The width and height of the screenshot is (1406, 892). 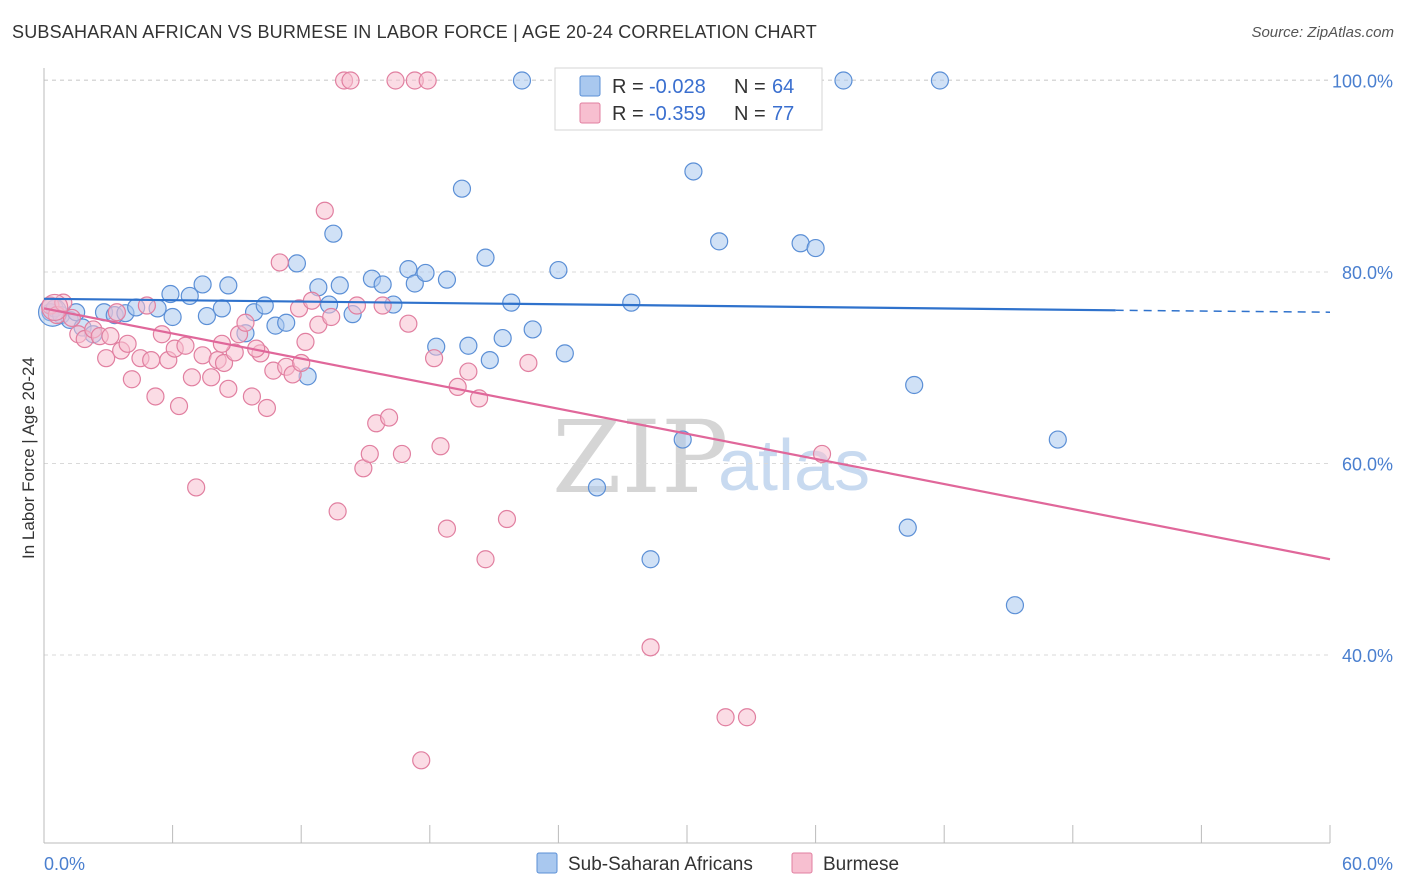 What do you see at coordinates (1362, 82) in the screenshot?
I see `y-tick-label-0: 100.0%` at bounding box center [1362, 82].